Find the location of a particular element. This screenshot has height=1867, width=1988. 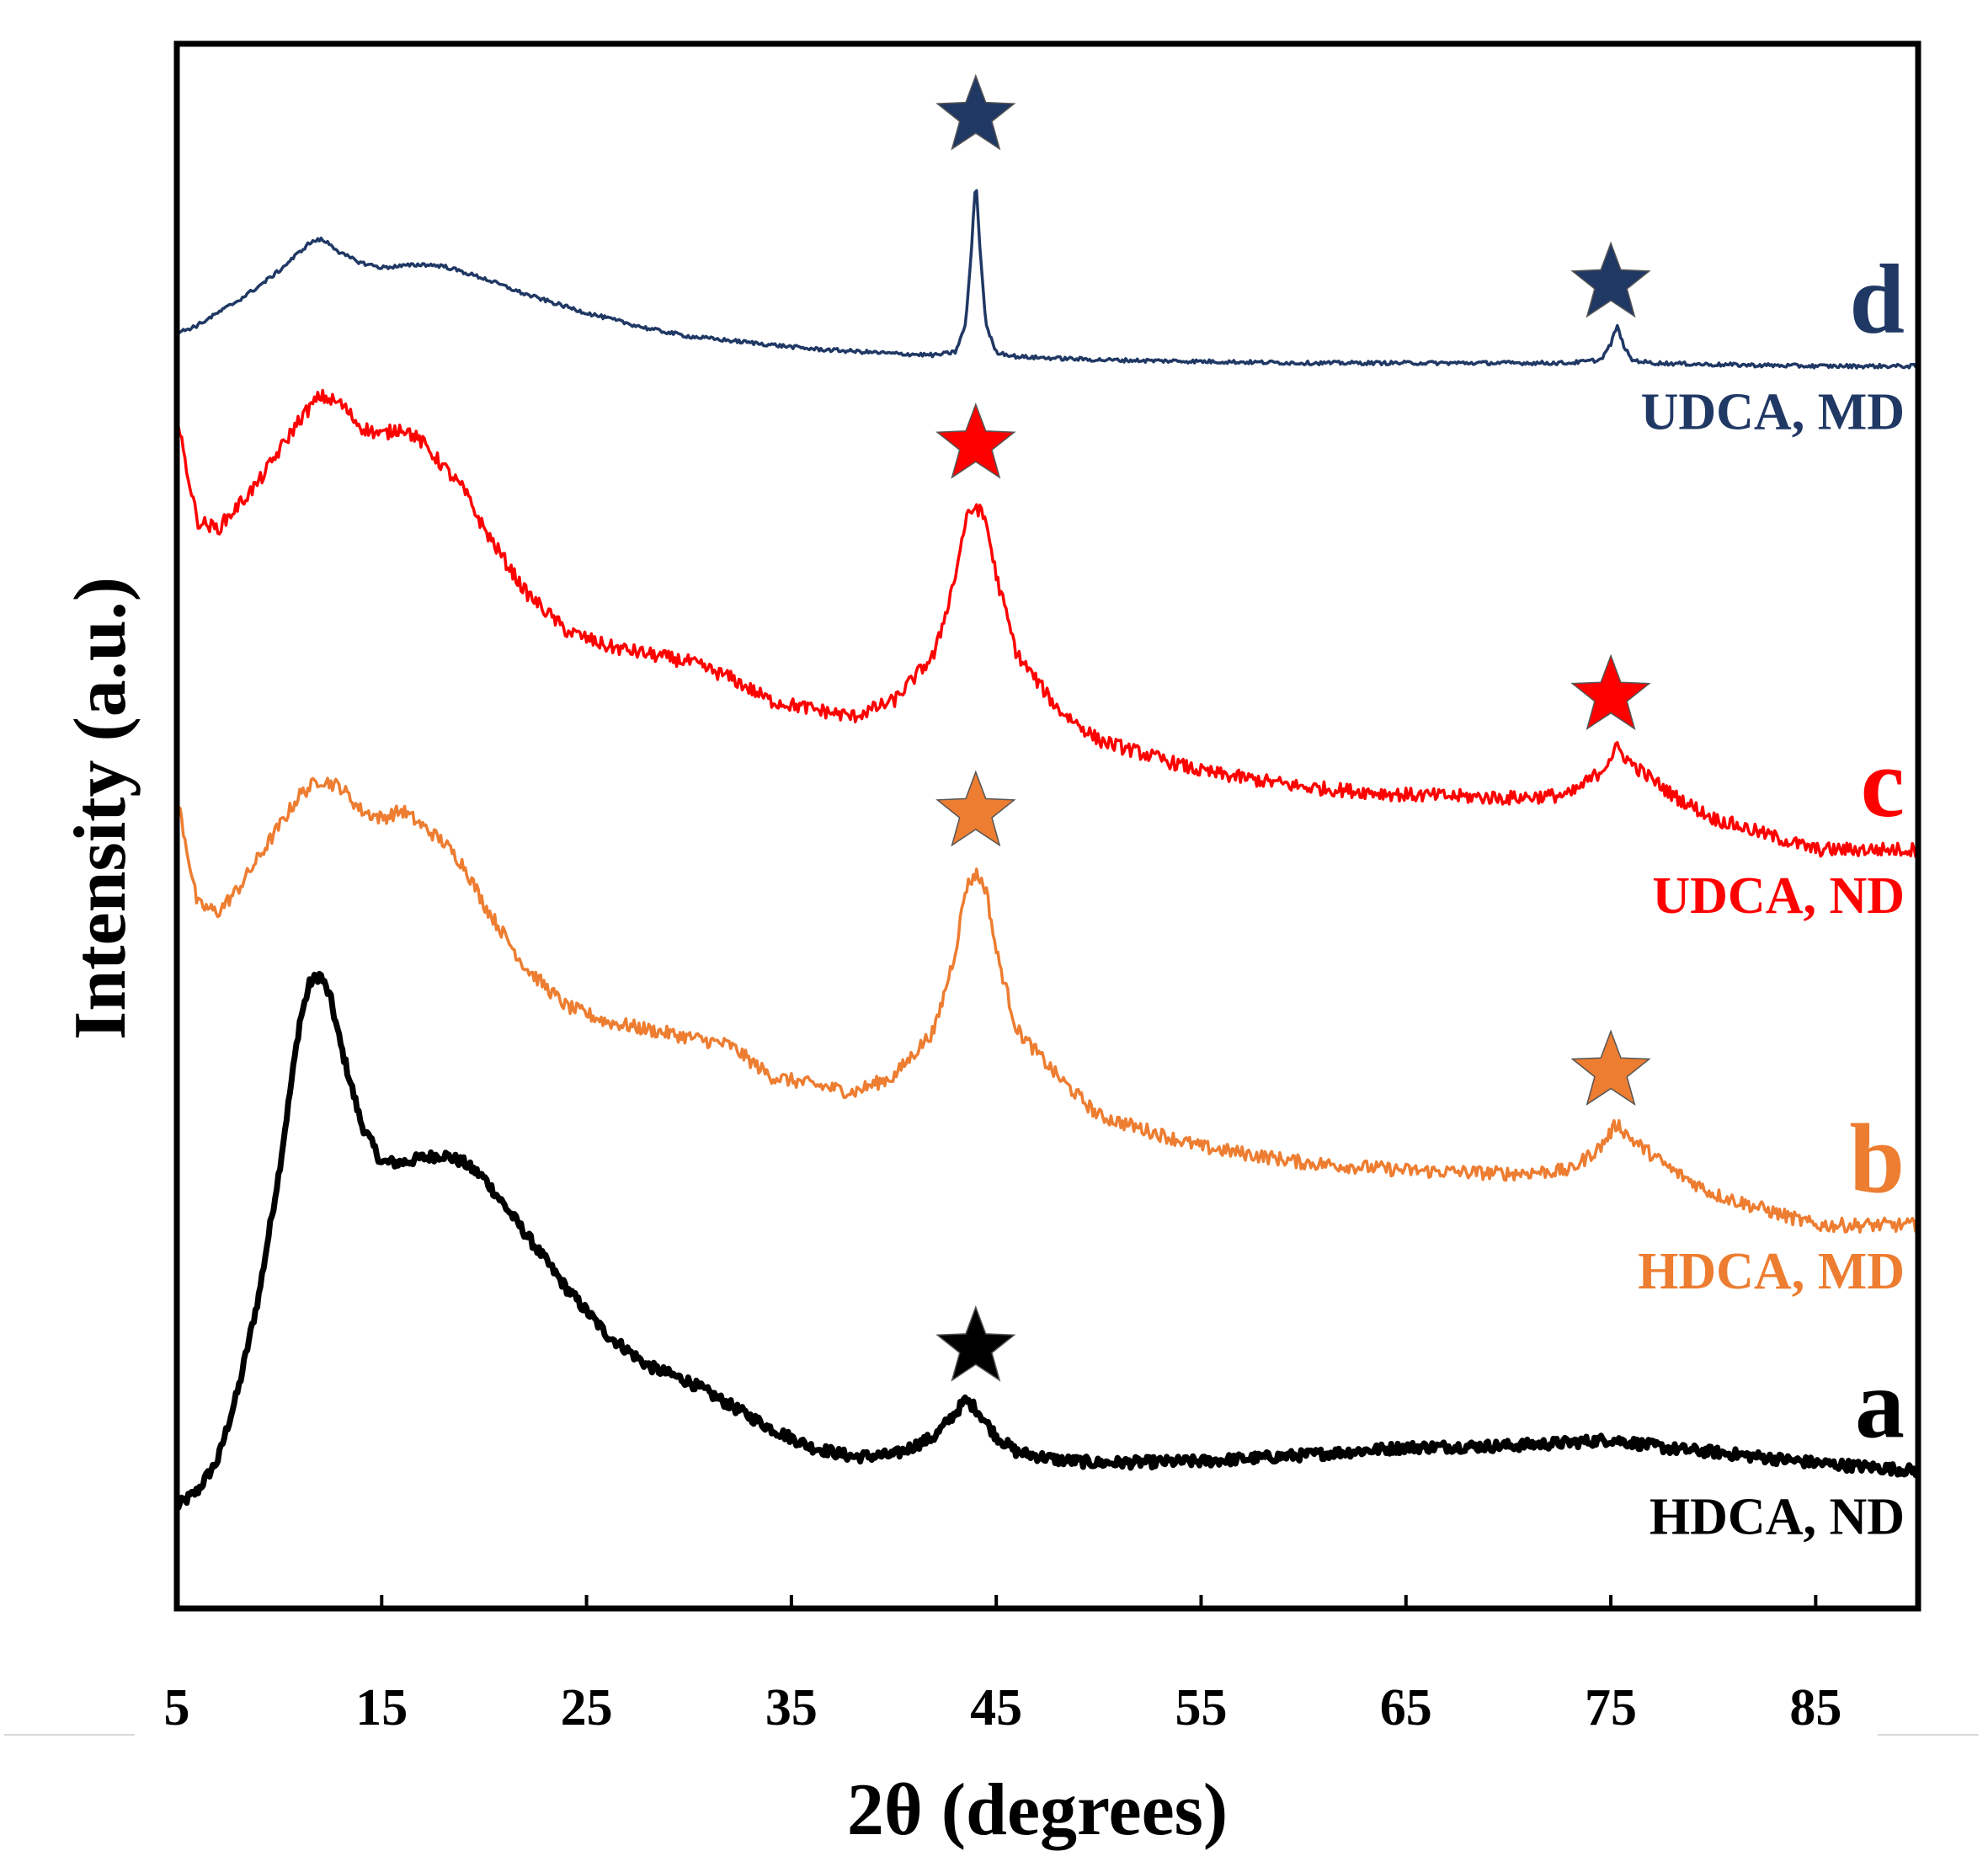

x-tick-label: 35 is located at coordinates (791, 1707).